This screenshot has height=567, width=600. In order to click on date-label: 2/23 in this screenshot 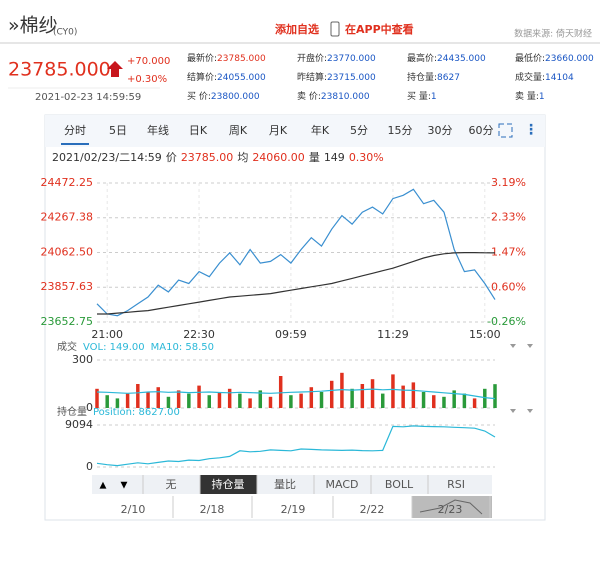, I will do `click(450, 509)`.